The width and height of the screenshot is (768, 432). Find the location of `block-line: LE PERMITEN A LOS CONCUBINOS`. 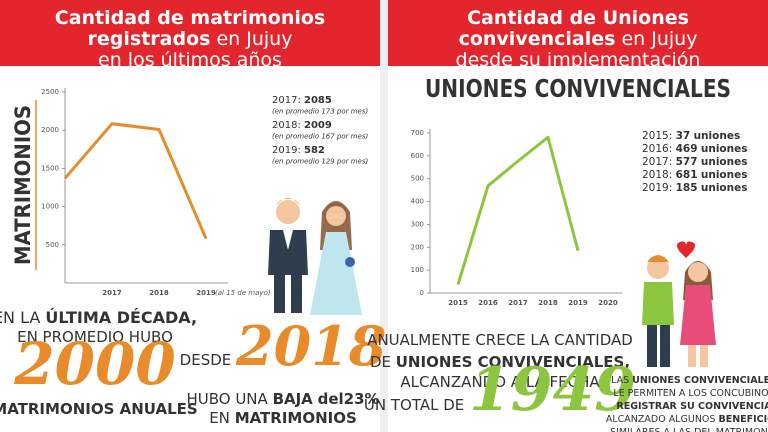

block-line: LE PERMITEN A LOS CONCUBINOS is located at coordinates (690, 393).